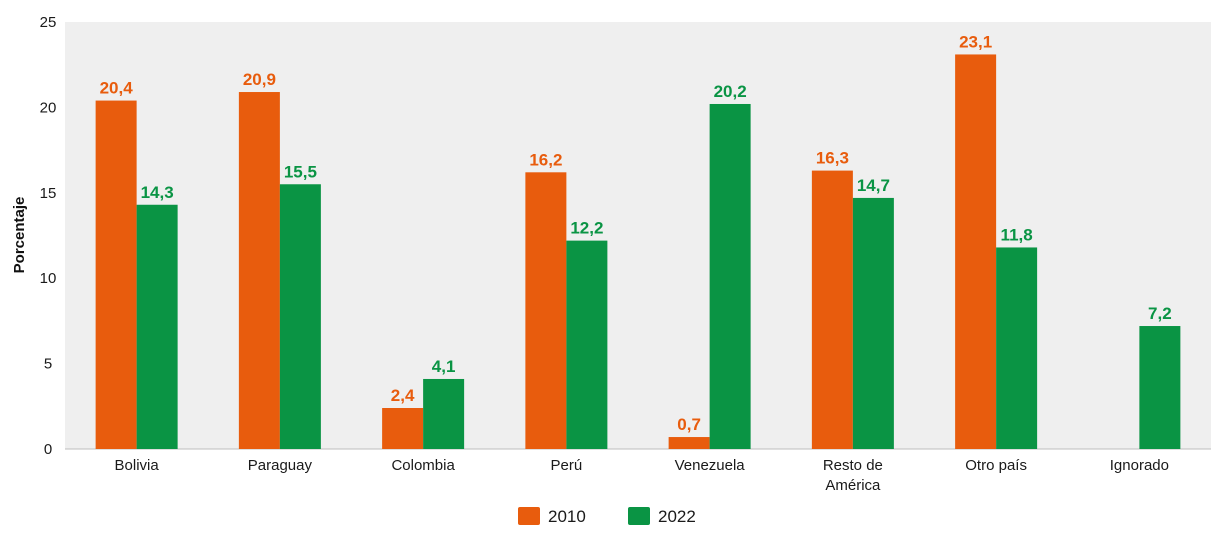 This screenshot has width=1216, height=535. What do you see at coordinates (730, 91) in the screenshot?
I see `data-label-2022: 20,2` at bounding box center [730, 91].